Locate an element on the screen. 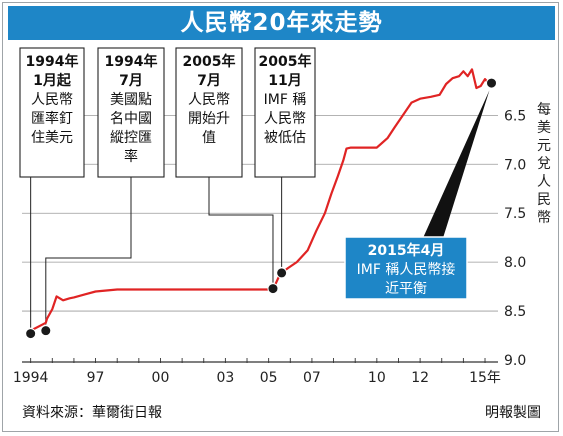 The image size is (563, 436). annotation-text: 美國點 is located at coordinates (131, 100).